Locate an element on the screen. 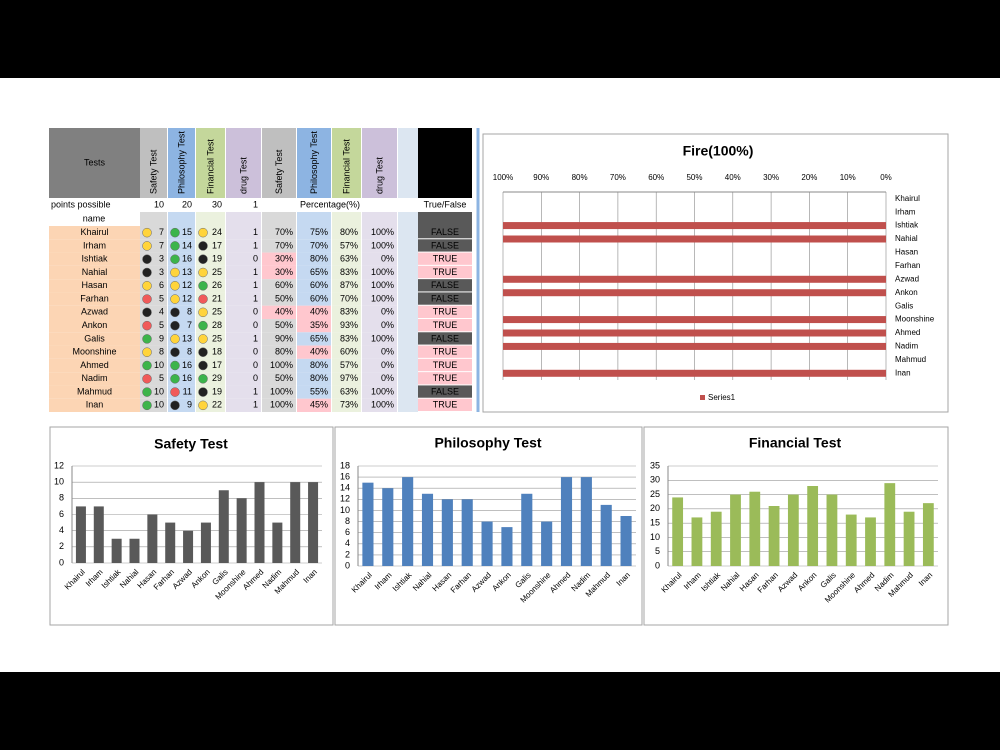  category-label: Khairul is located at coordinates (907, 198).